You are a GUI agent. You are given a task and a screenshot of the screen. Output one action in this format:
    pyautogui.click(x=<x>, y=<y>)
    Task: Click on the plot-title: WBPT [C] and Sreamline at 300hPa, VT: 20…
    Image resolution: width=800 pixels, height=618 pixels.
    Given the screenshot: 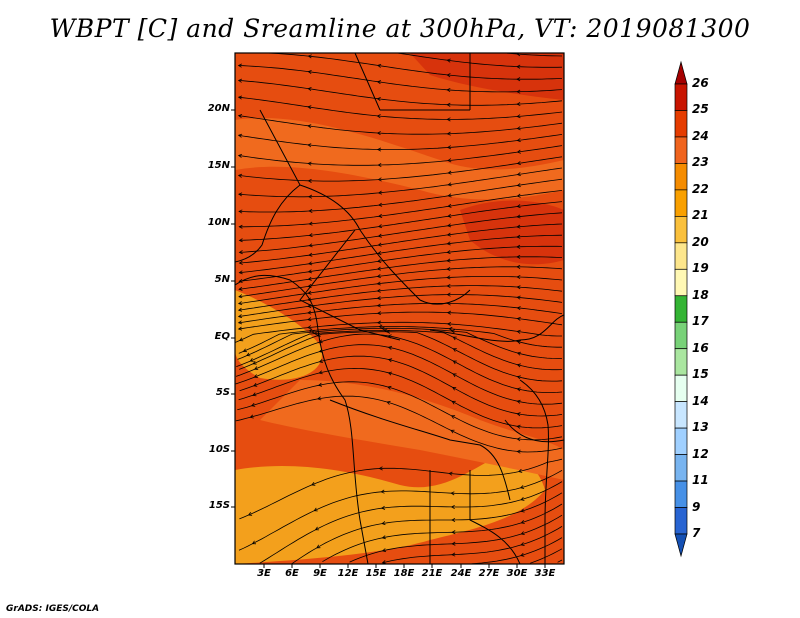 What is the action you would take?
    pyautogui.click(x=400, y=28)
    